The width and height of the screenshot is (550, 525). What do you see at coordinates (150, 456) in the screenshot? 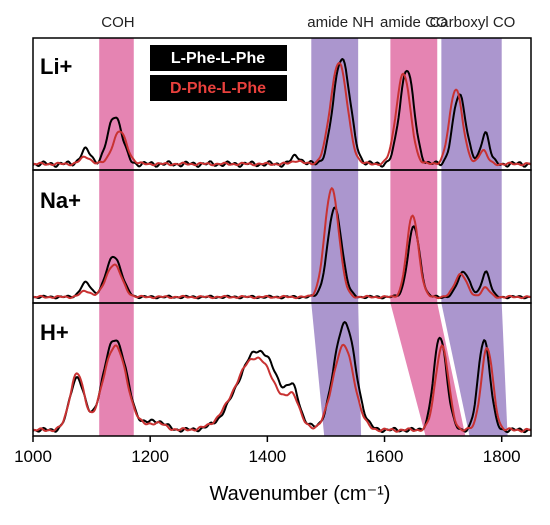
I see `x-tick-label-1200: 1200` at bounding box center [150, 456].